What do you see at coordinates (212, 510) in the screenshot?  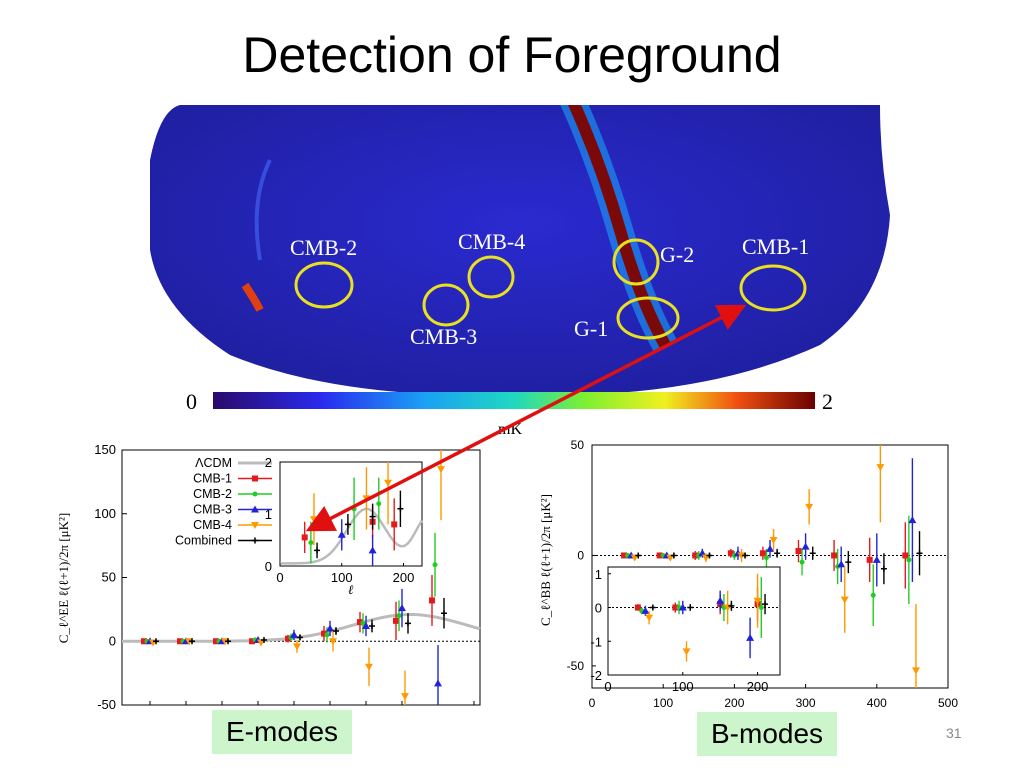 I see `ee-legend-label: CMB-3` at bounding box center [212, 510].